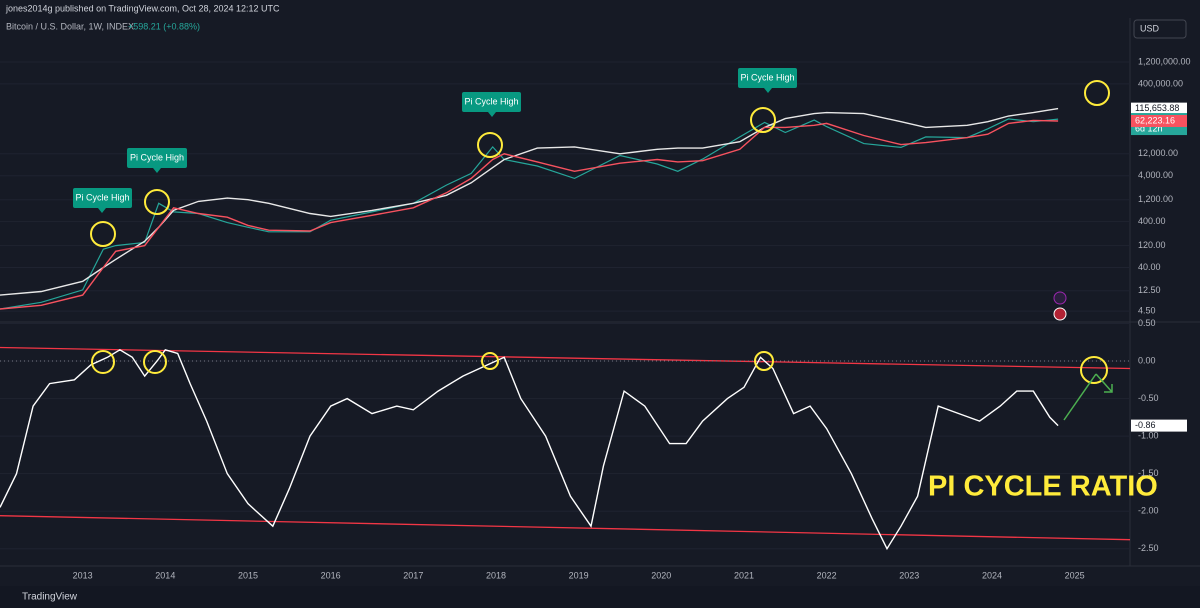 This screenshot has height=608, width=1200. I want to click on y-tick-label: 12.50, so click(1149, 290).